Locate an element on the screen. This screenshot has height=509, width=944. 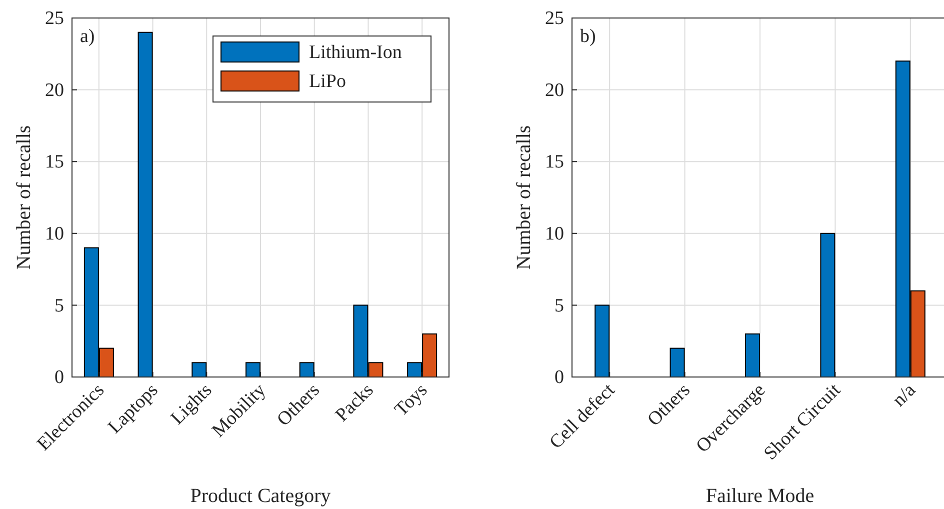
x-axis-title: Product Category is located at coordinates (260, 496).